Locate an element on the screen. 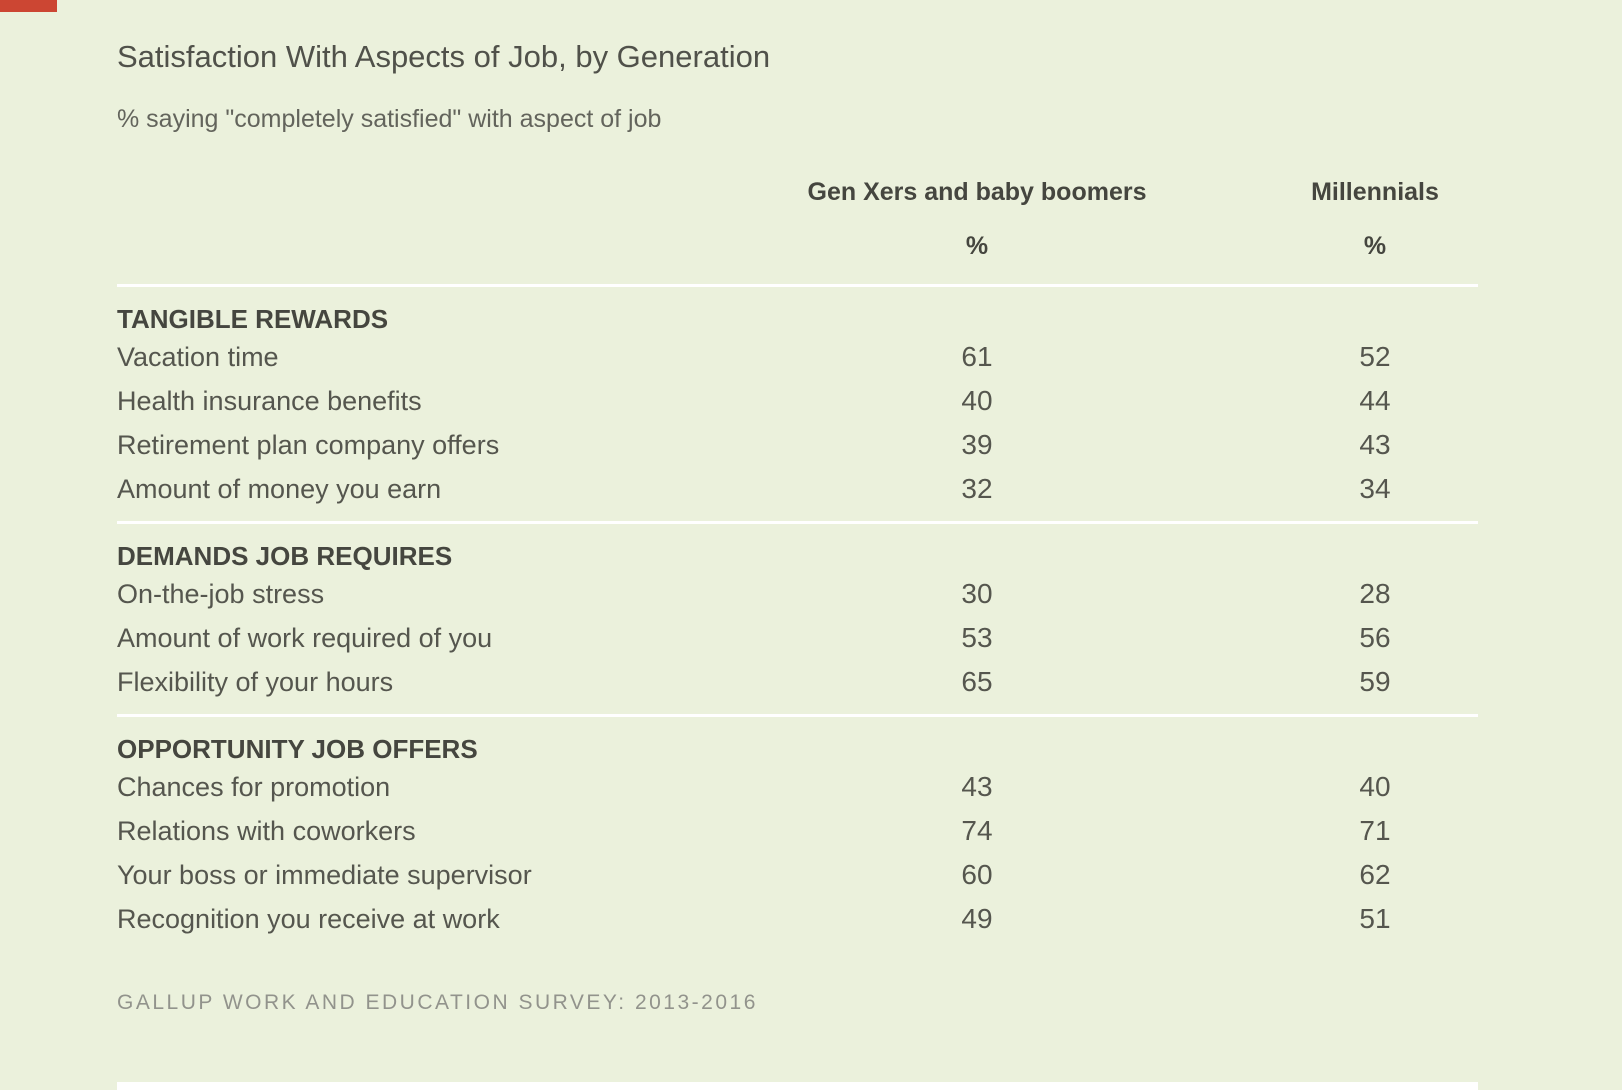 The image size is (1622, 1090). row-label: Flexibility of your hours is located at coordinates (255, 681).